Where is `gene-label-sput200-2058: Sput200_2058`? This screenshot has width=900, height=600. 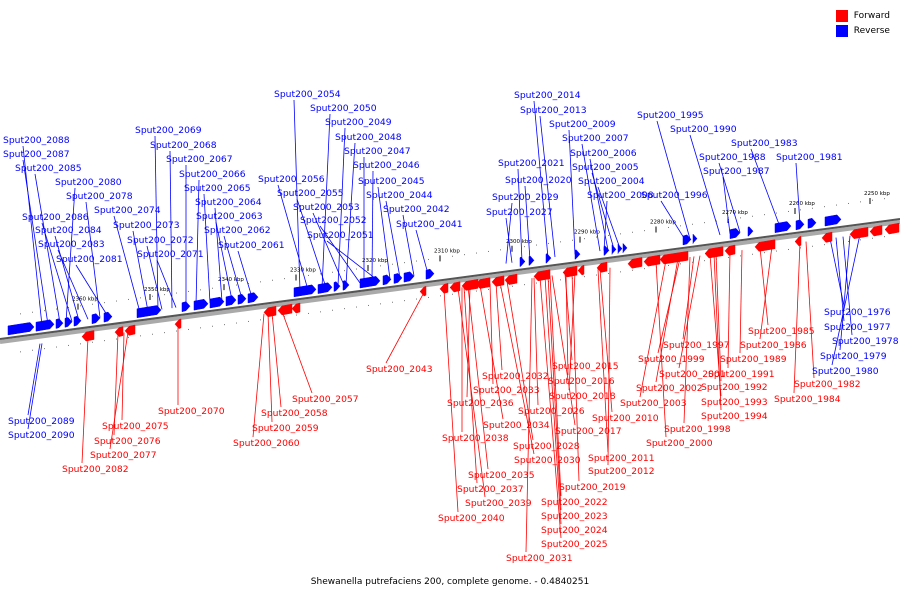
gene-label-sput200-2058: Sput200_2058 is located at coordinates (294, 413).